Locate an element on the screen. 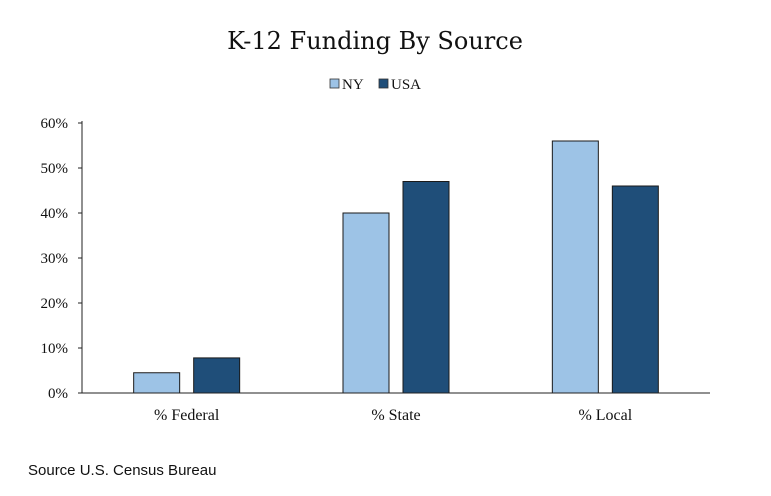 The width and height of the screenshot is (771, 496). x-axis: % Federal % State % Local is located at coordinates (396, 408).